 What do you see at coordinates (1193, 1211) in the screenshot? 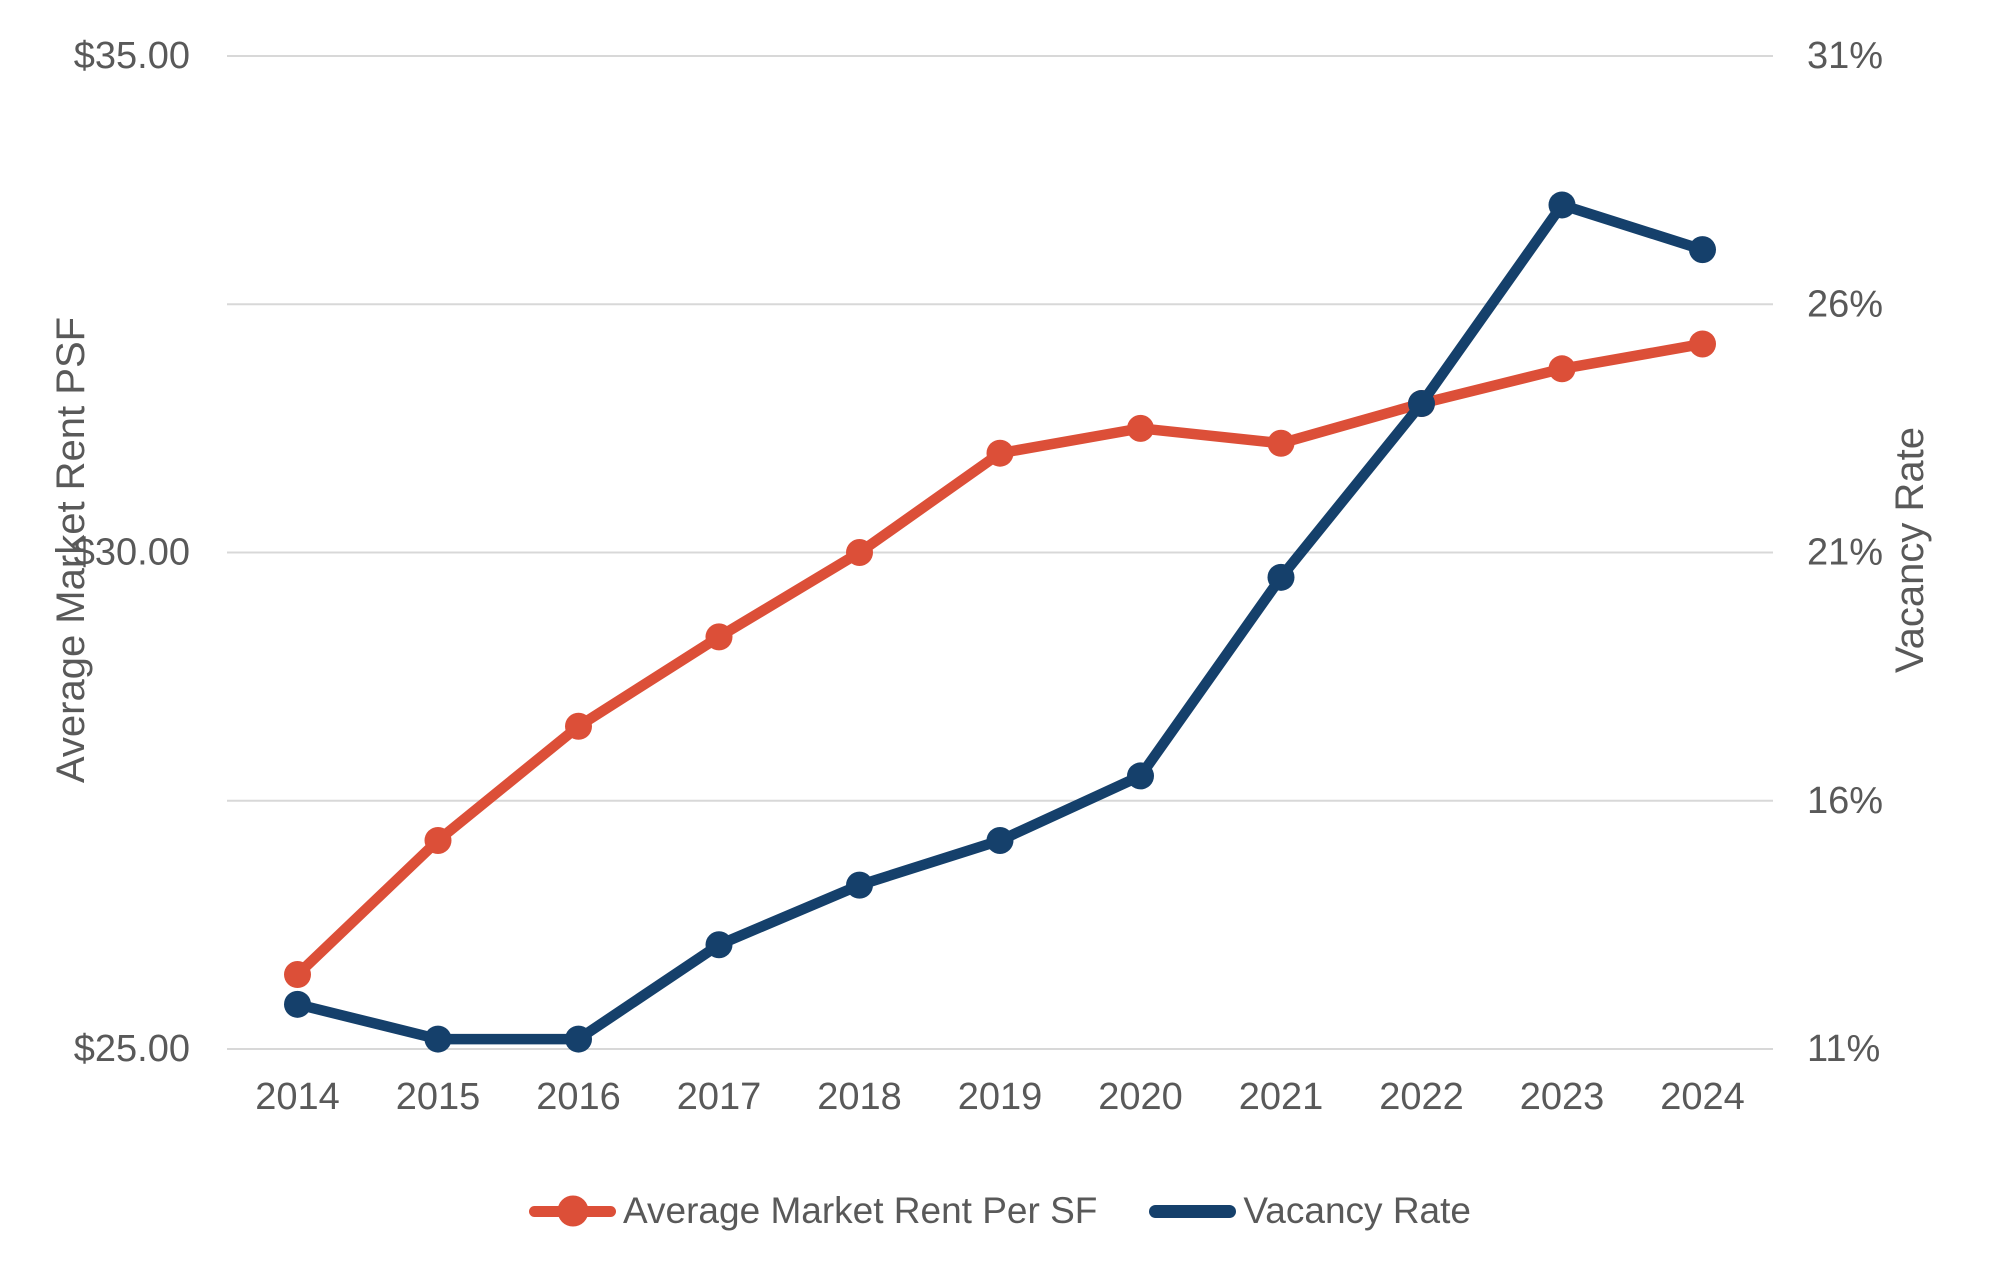
I see `vacancy-series-swatch-icon` at bounding box center [1193, 1211].